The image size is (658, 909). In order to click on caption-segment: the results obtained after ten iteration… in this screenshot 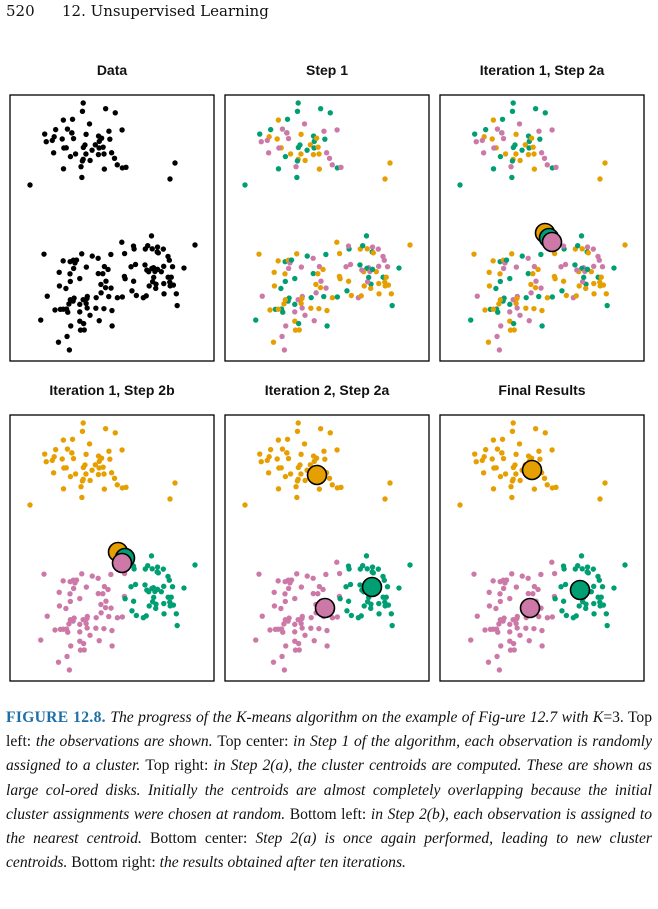, I will do `click(282, 863)`.